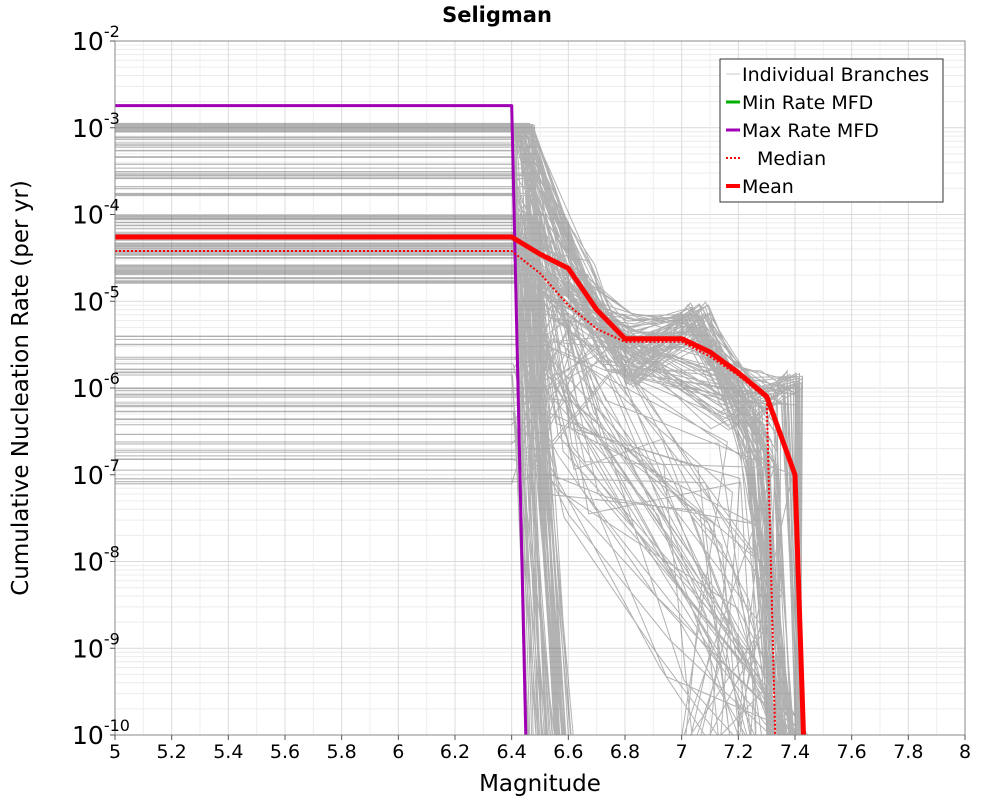 This screenshot has height=804, width=1000. I want to click on y-tick-label: 10⁻⁴, so click(96, 213).